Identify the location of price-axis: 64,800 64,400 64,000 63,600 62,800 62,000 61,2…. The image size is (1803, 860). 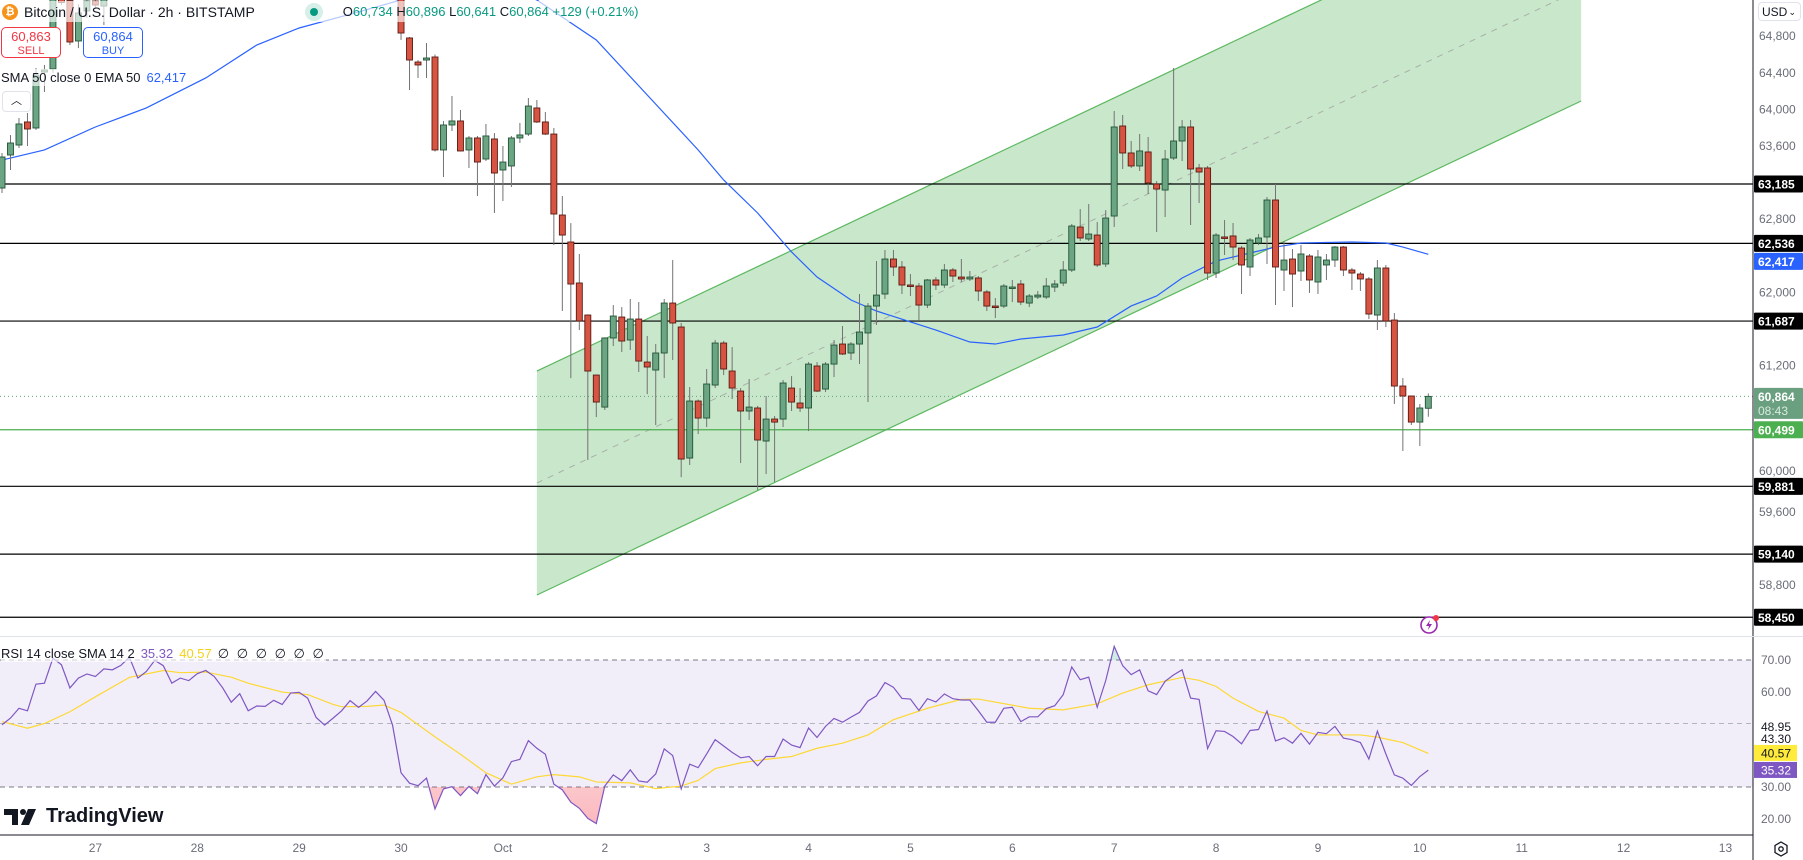
(1778, 327).